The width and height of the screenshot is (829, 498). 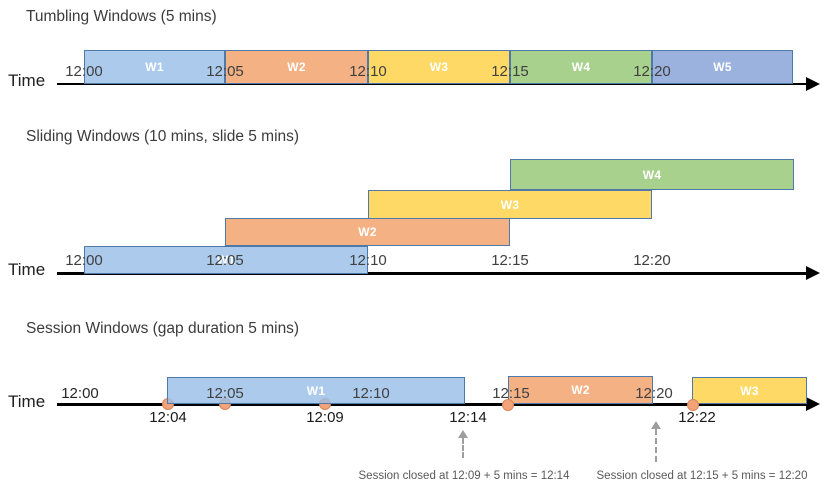 I want to click on tumbling-window-w2: W2, so click(x=296, y=67).